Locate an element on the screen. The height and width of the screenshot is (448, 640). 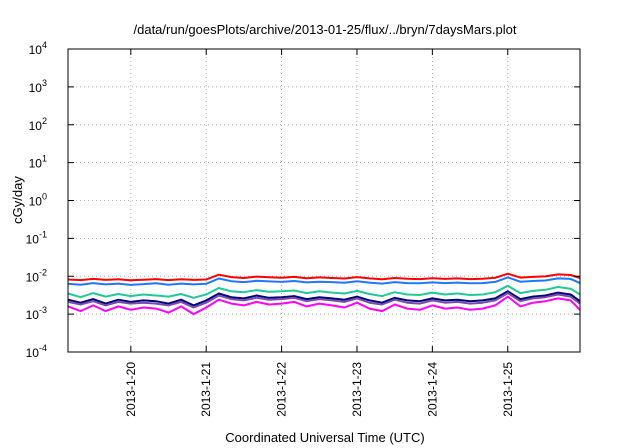
x-tick-label: 2013-1-22 is located at coordinates (282, 389).